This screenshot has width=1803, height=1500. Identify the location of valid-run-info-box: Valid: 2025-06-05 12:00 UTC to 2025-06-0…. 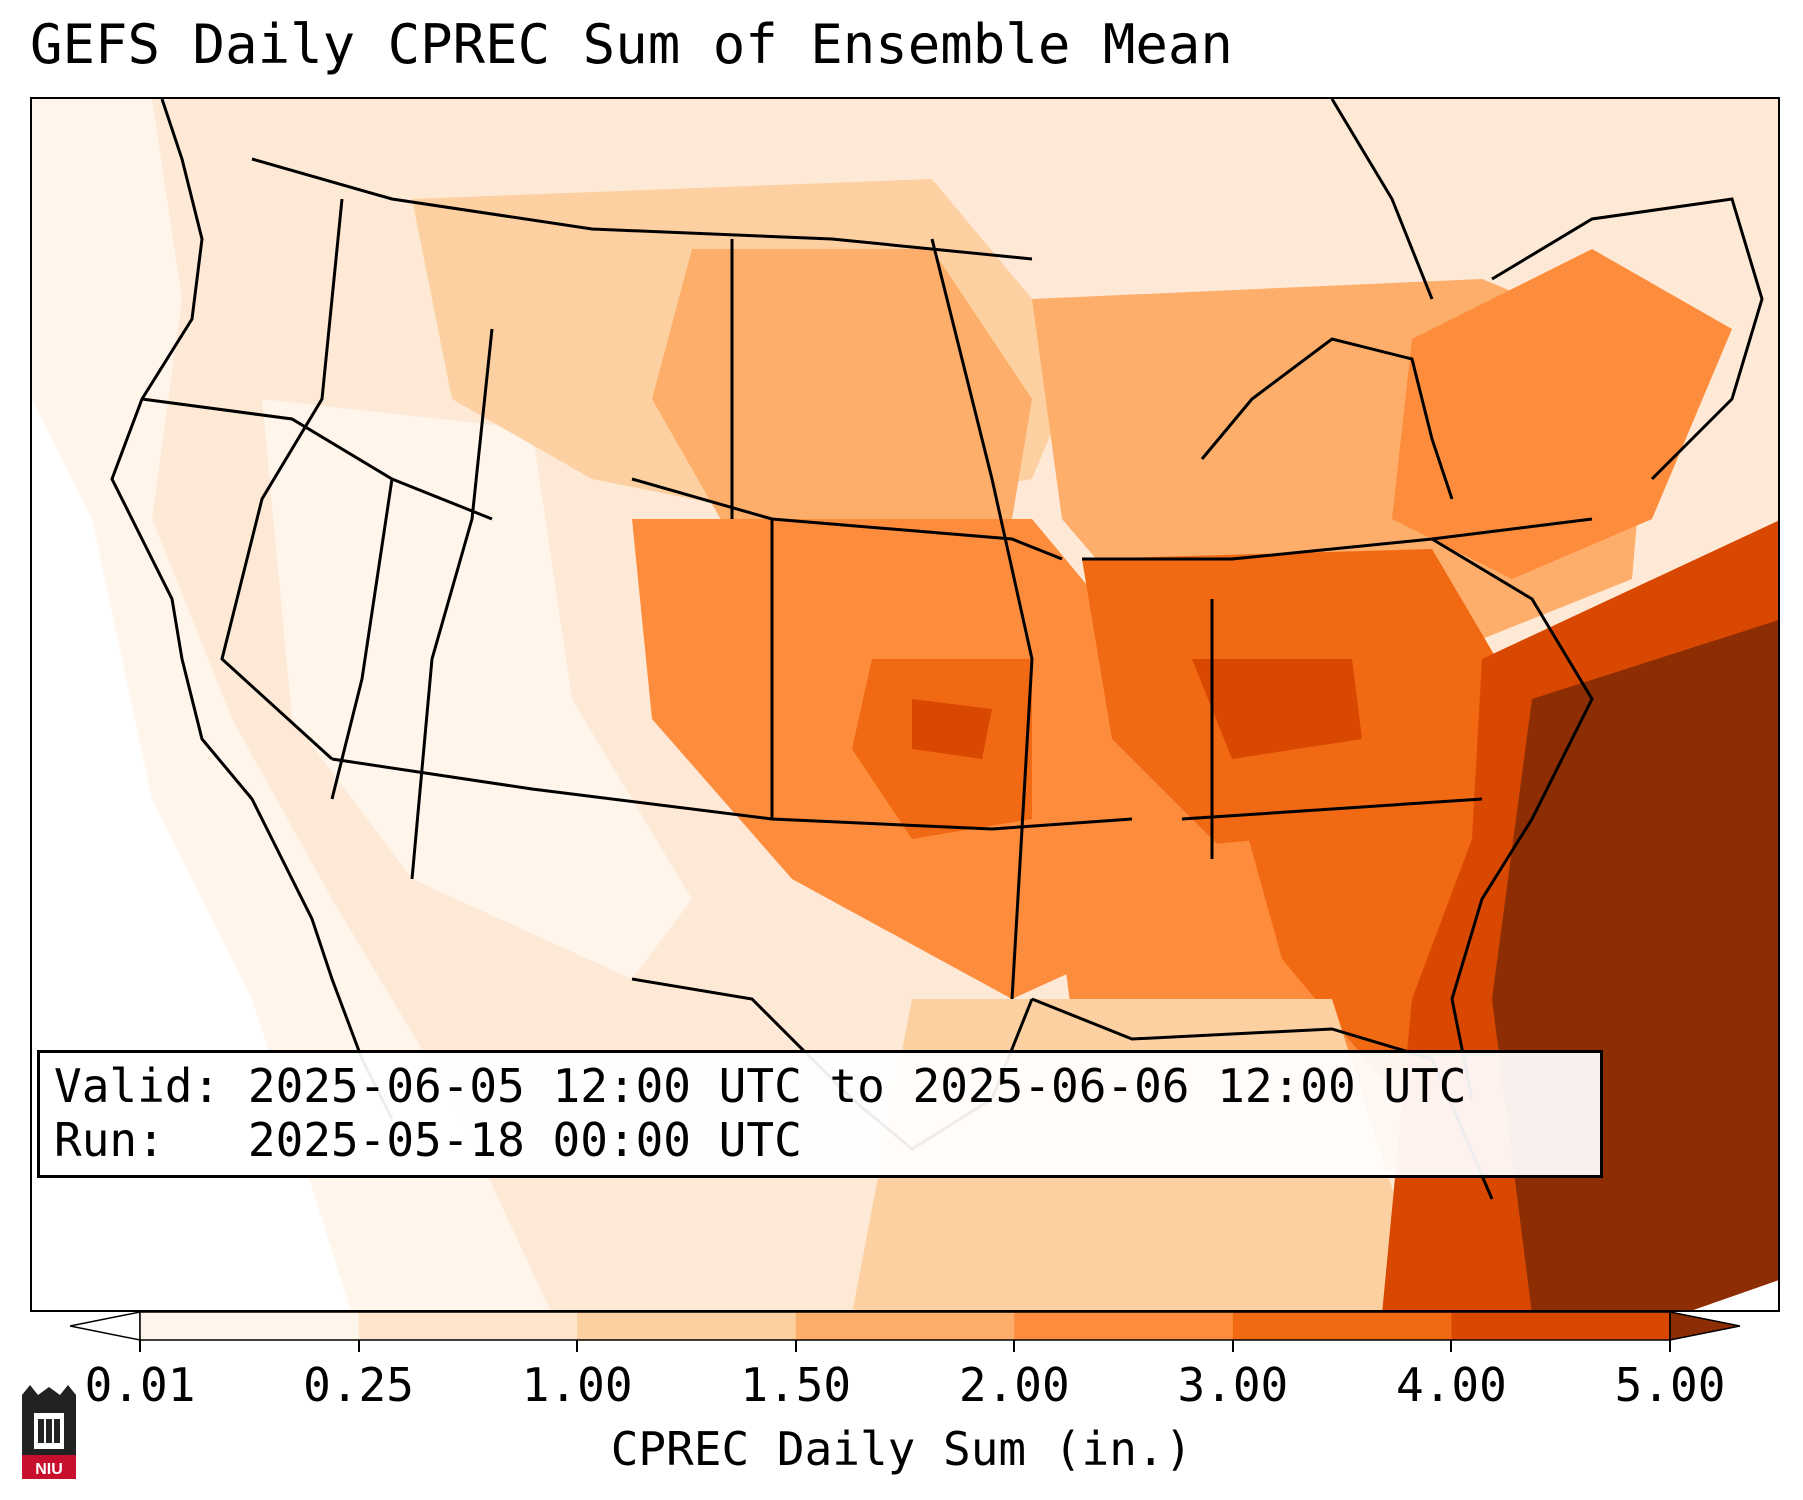
(820, 1114).